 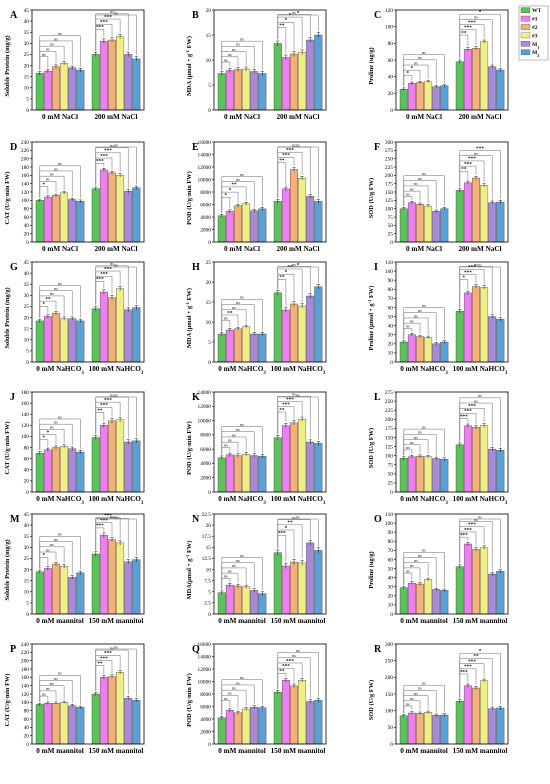 I want to click on y-axis-label: MDA(μmol・g-1 FW), so click(x=189, y=570).